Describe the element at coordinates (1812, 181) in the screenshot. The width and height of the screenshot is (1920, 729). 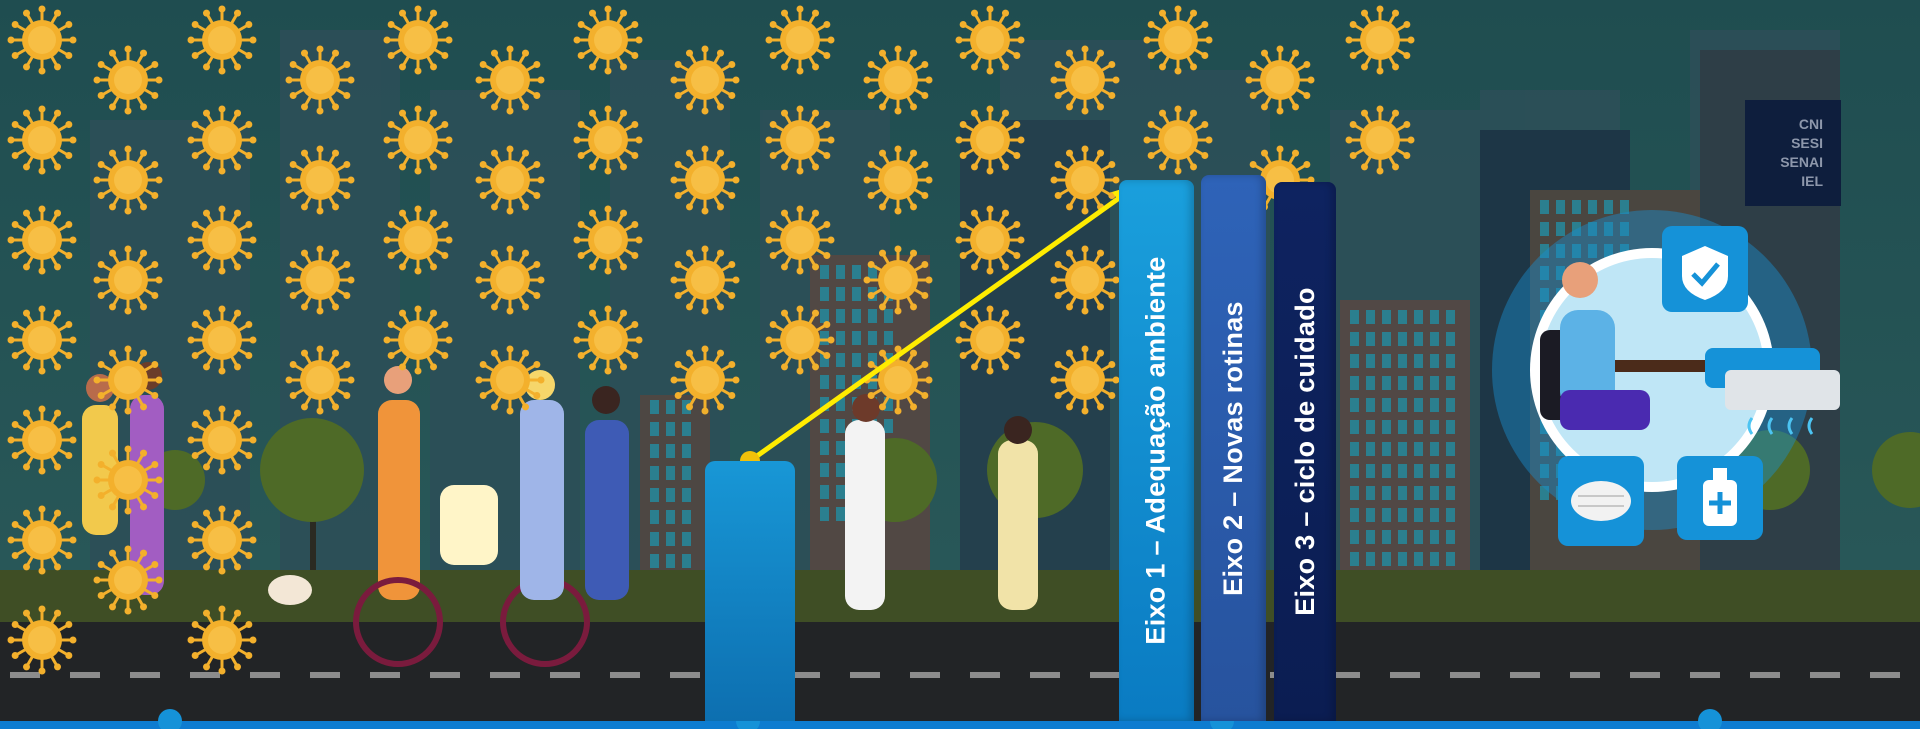
I see `logo-line: IEL` at that location.